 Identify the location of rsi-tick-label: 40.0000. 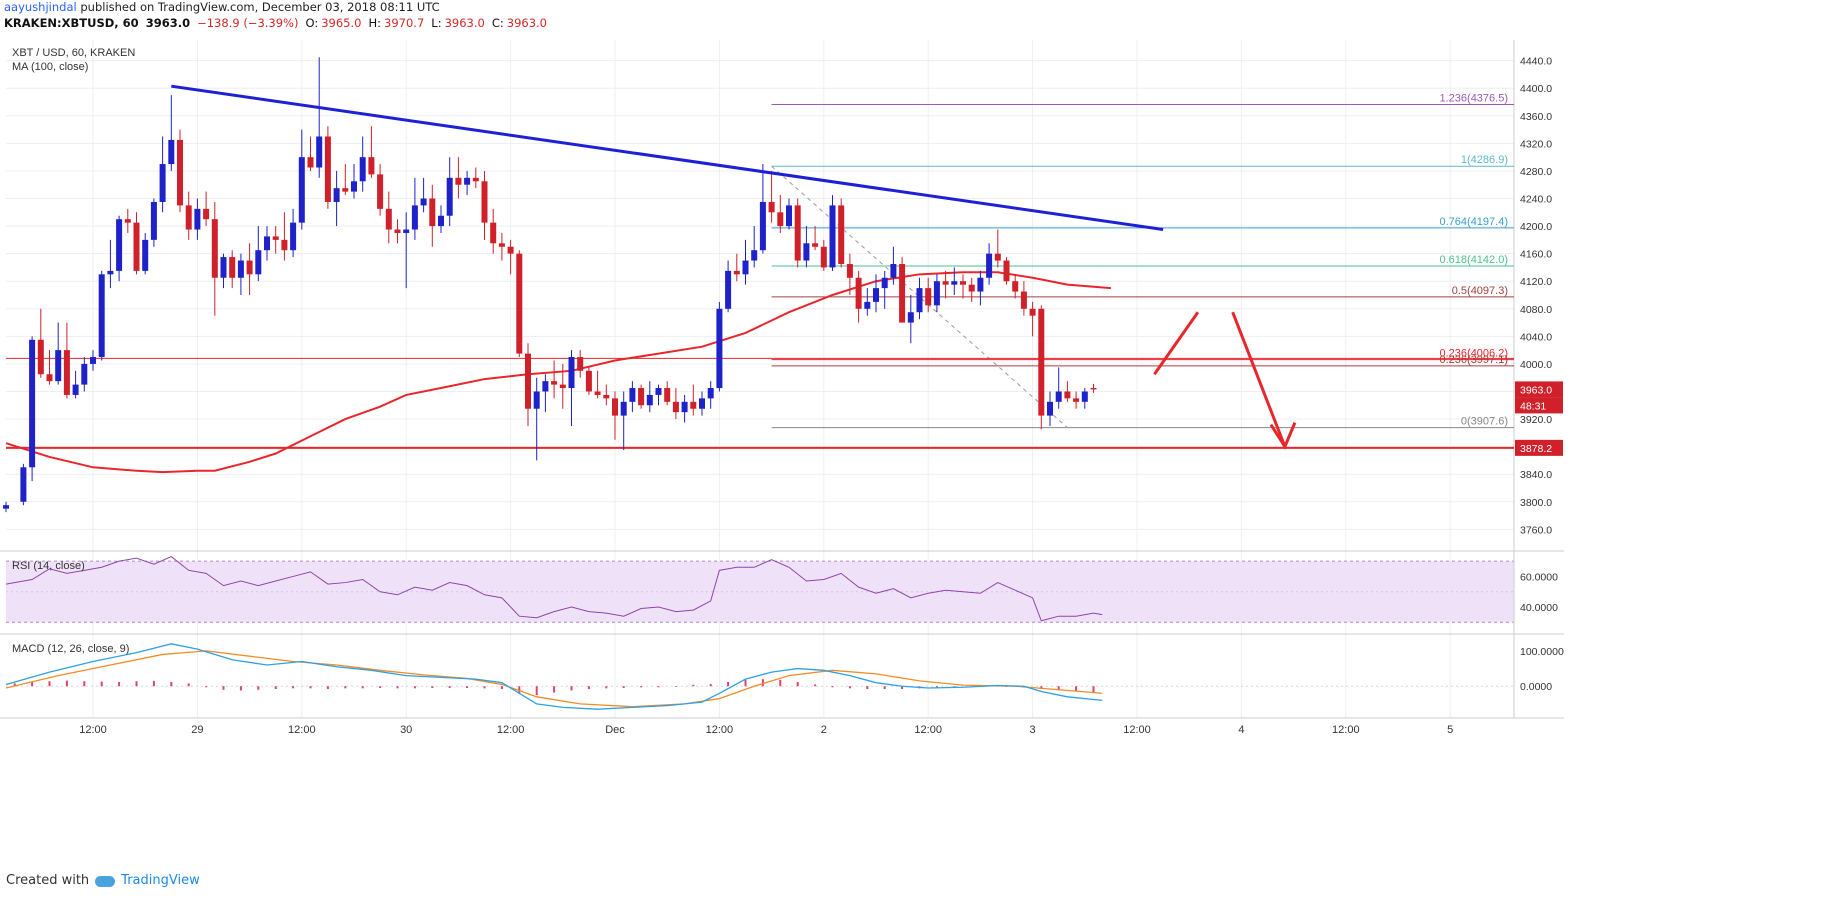
(1539, 608).